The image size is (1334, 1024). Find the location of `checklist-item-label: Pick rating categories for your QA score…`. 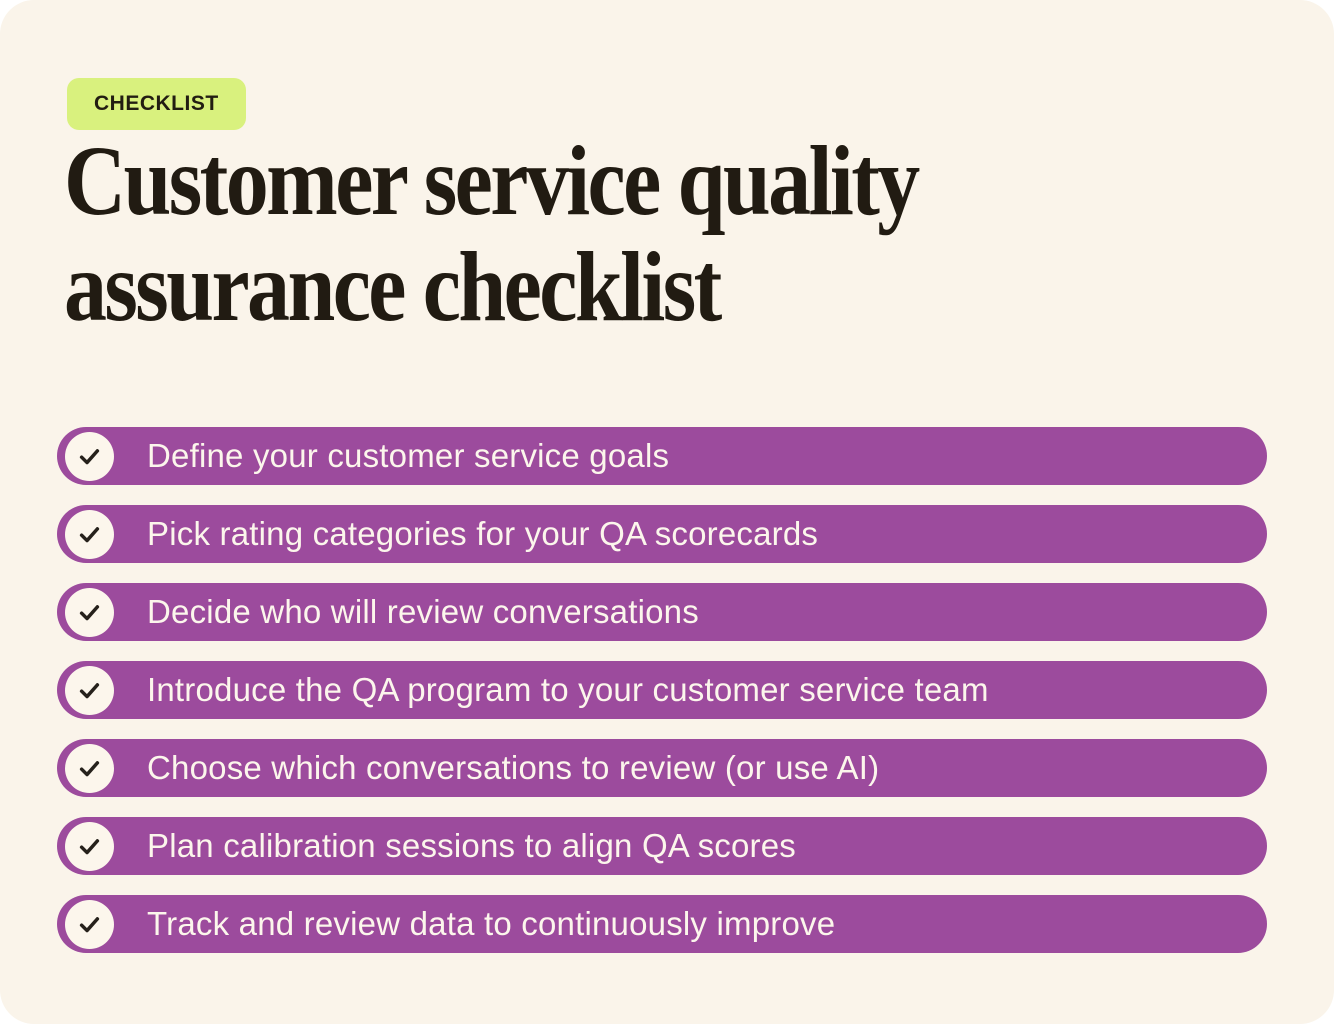

checklist-item-label: Pick rating categories for your QA score… is located at coordinates (483, 533).